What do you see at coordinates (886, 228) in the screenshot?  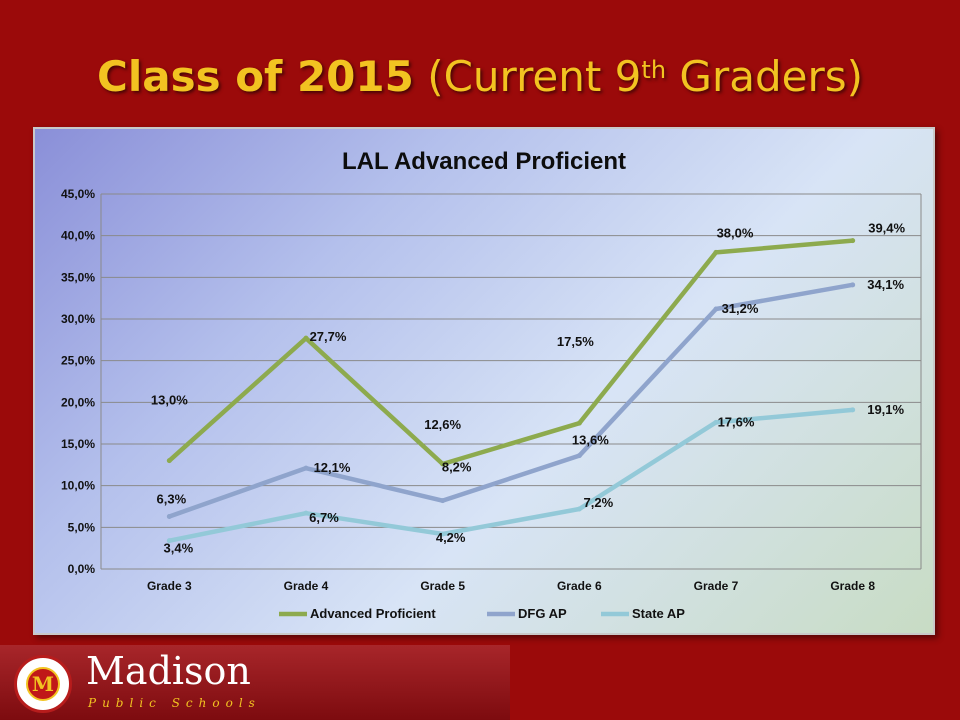 I see `data-label: 39,4%` at bounding box center [886, 228].